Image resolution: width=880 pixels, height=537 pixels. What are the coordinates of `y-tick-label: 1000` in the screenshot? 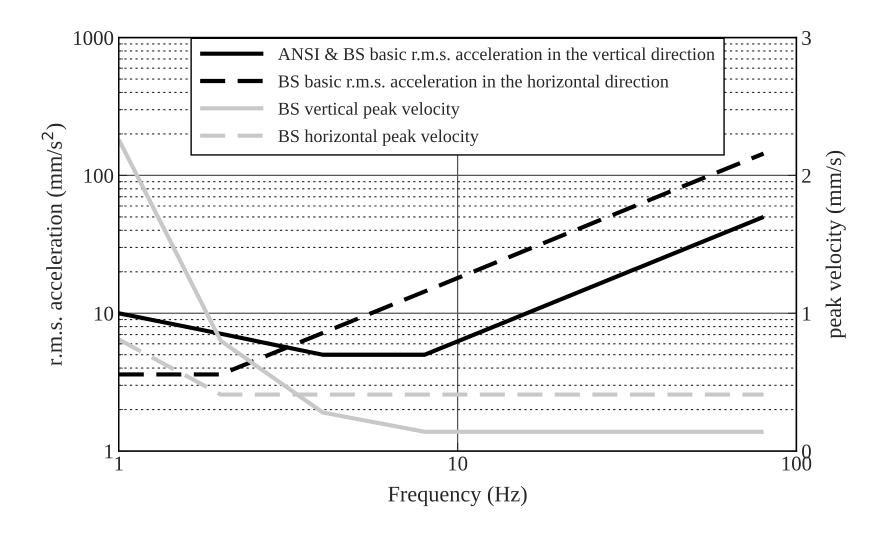 It's located at (94, 38).